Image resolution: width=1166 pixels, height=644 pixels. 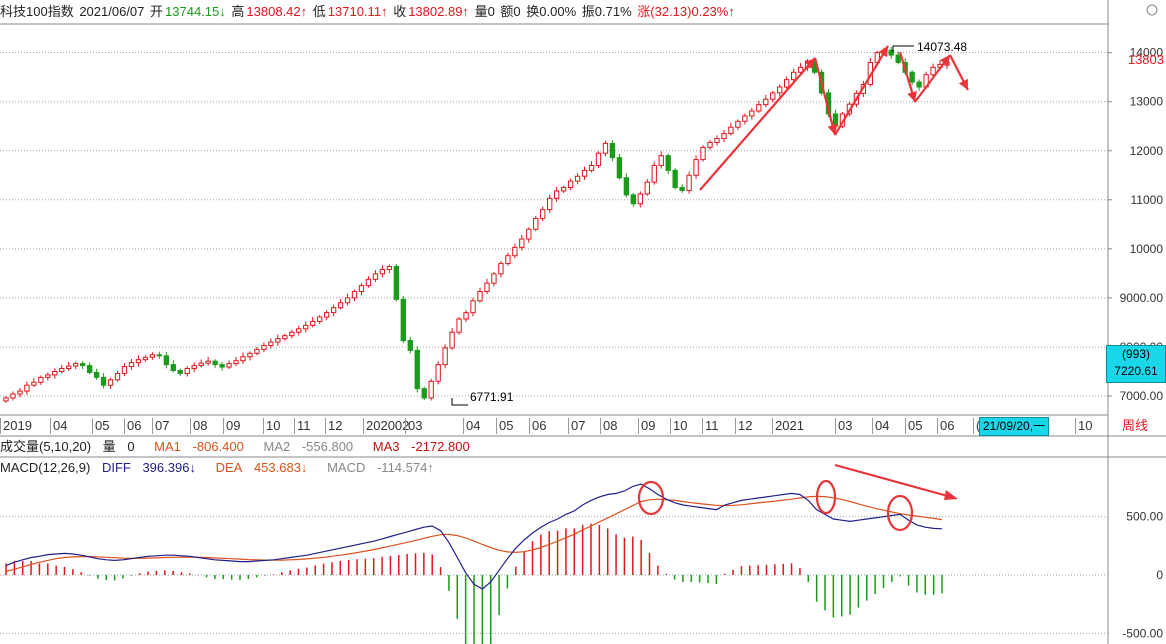 What do you see at coordinates (492, 397) in the screenshot?
I see `low-annotation: 6771.91` at bounding box center [492, 397].